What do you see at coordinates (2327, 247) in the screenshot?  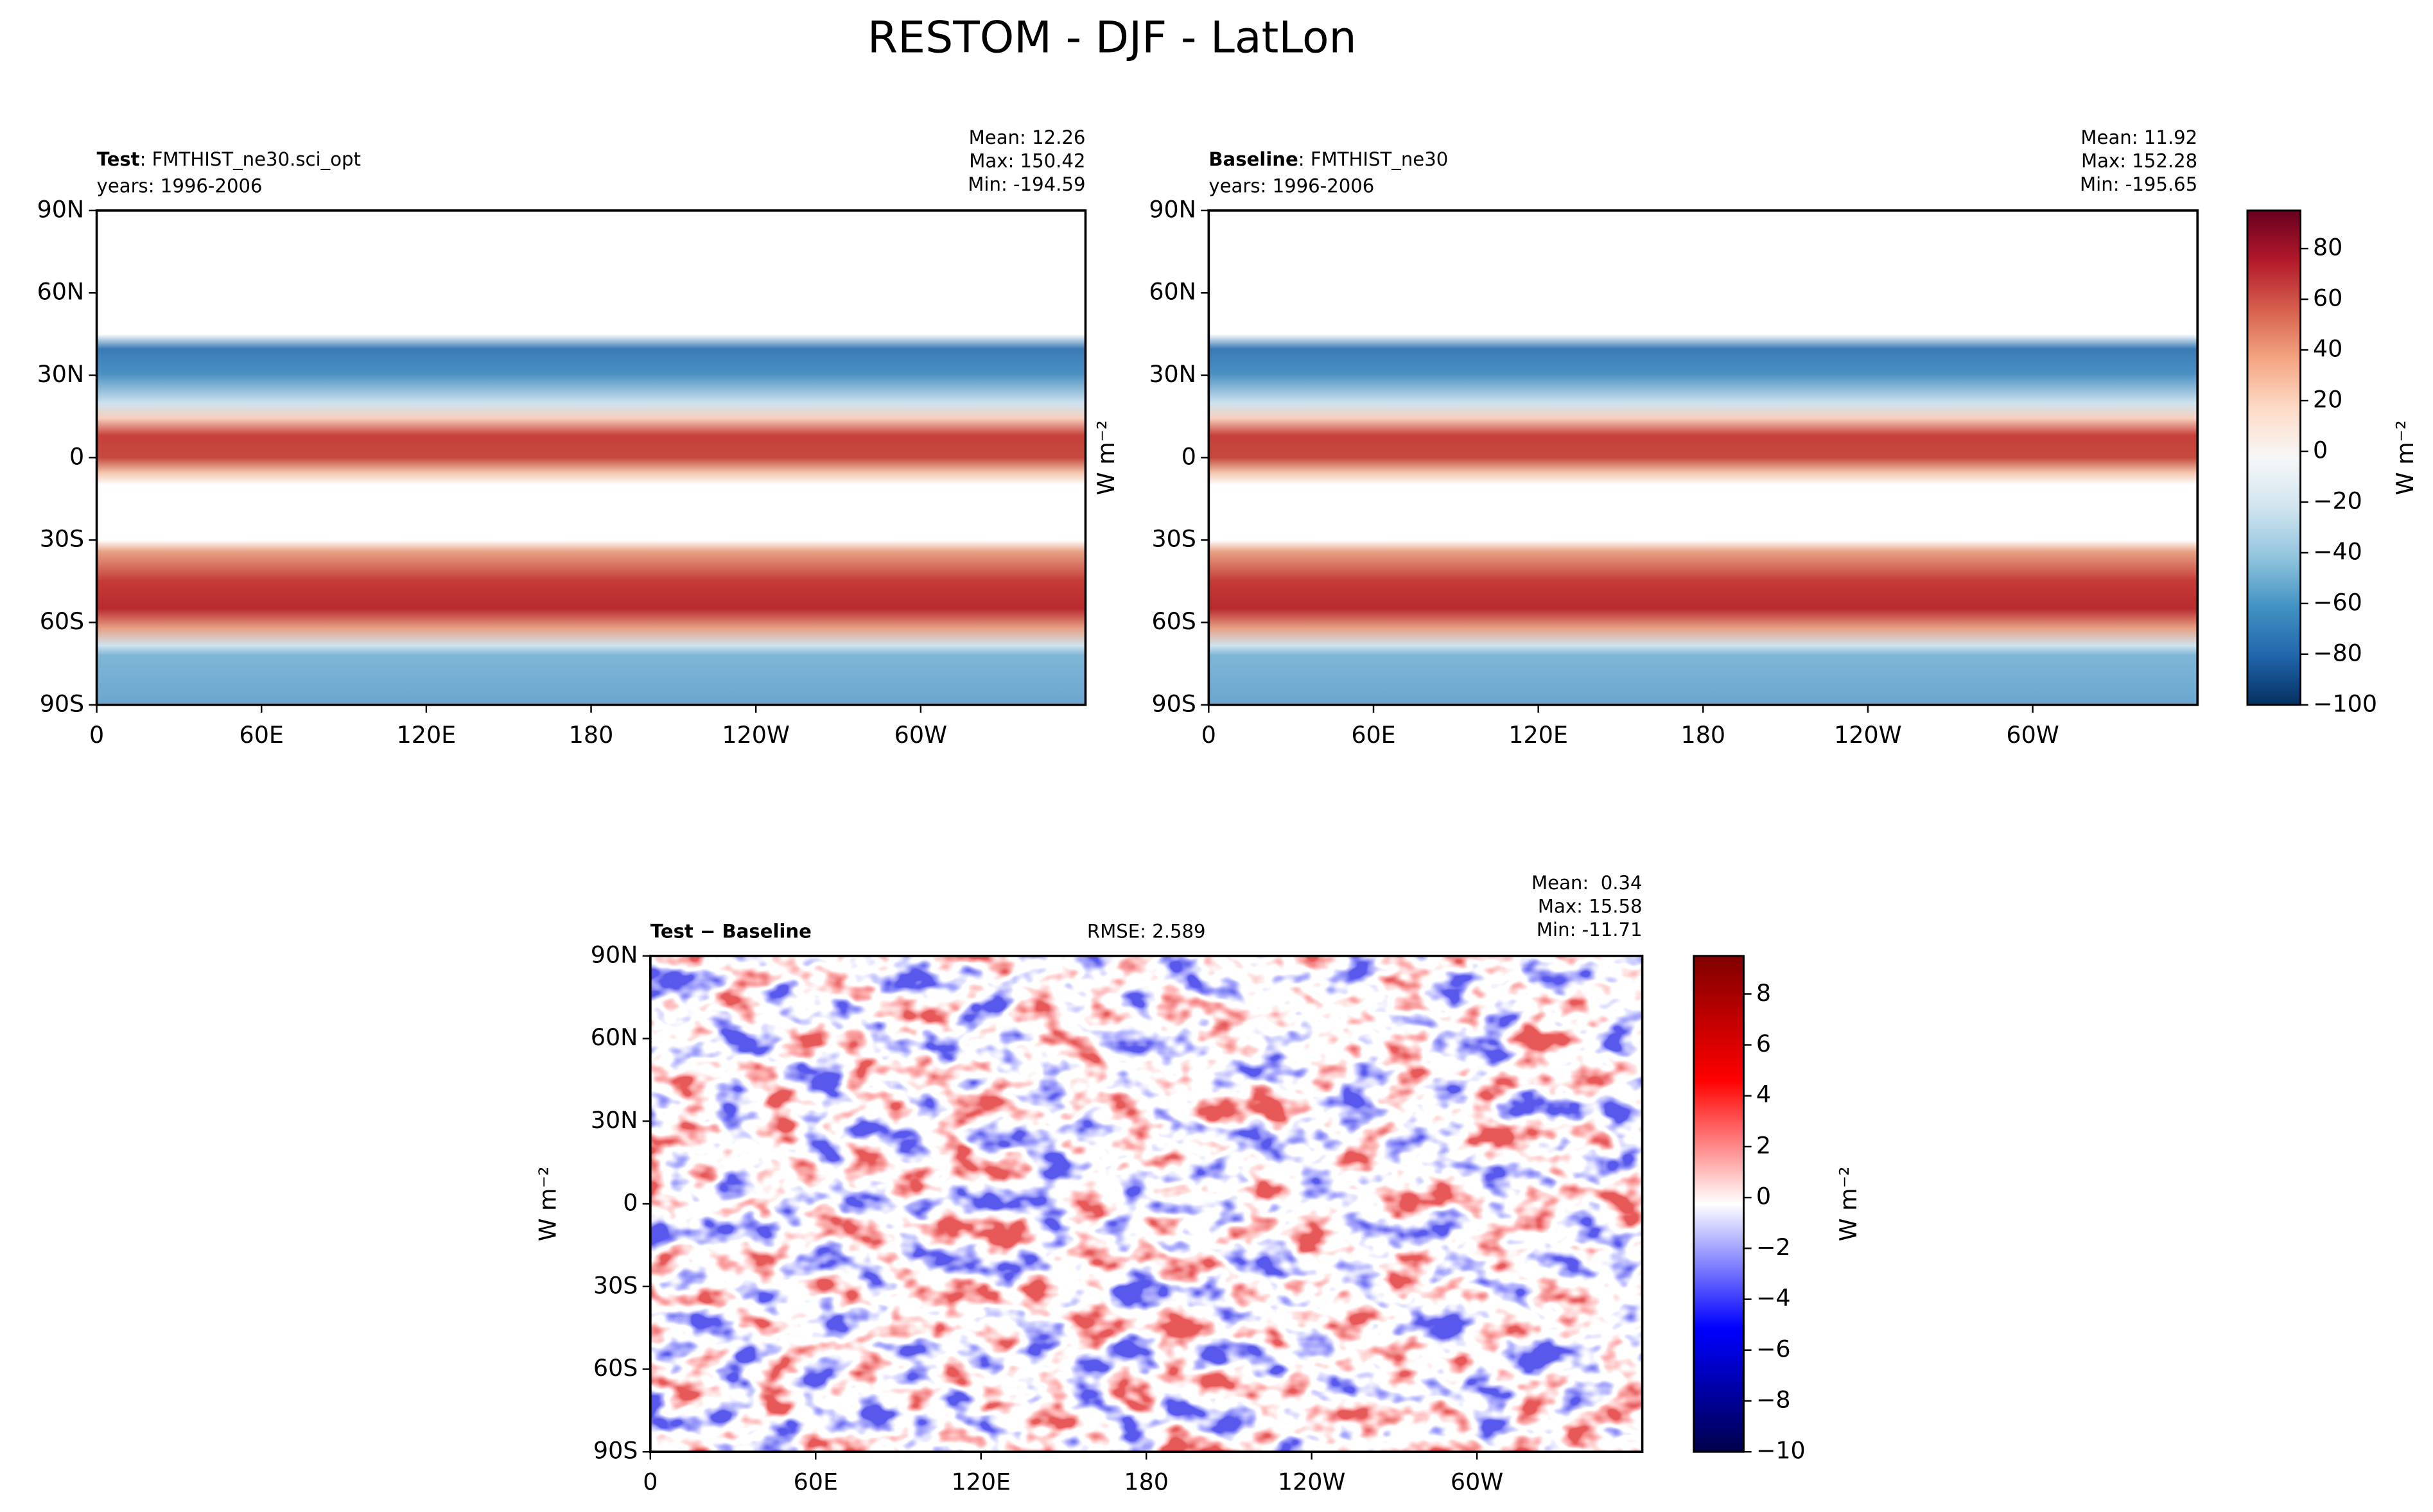 I see `colorbar-tick-label: 80` at bounding box center [2327, 247].